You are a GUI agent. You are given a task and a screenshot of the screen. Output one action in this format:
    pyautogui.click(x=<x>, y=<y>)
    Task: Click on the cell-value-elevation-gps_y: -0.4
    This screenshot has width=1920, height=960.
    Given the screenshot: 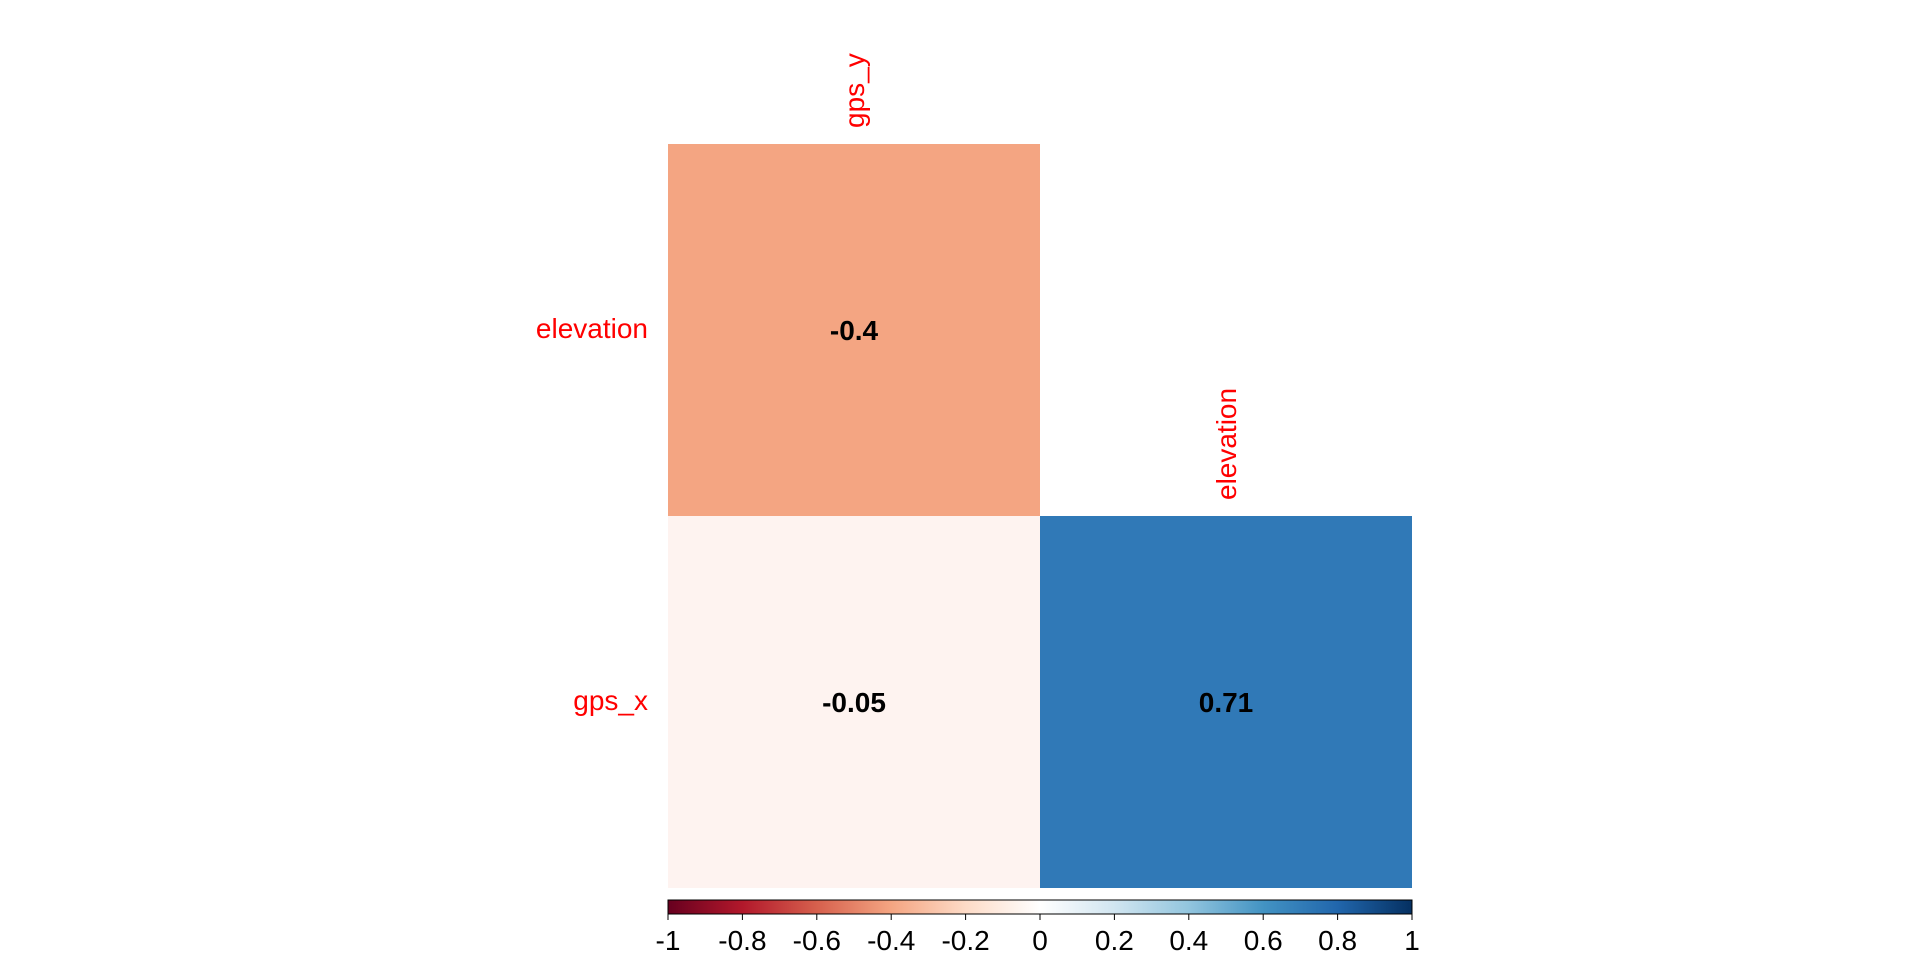 What is the action you would take?
    pyautogui.click(x=854, y=330)
    